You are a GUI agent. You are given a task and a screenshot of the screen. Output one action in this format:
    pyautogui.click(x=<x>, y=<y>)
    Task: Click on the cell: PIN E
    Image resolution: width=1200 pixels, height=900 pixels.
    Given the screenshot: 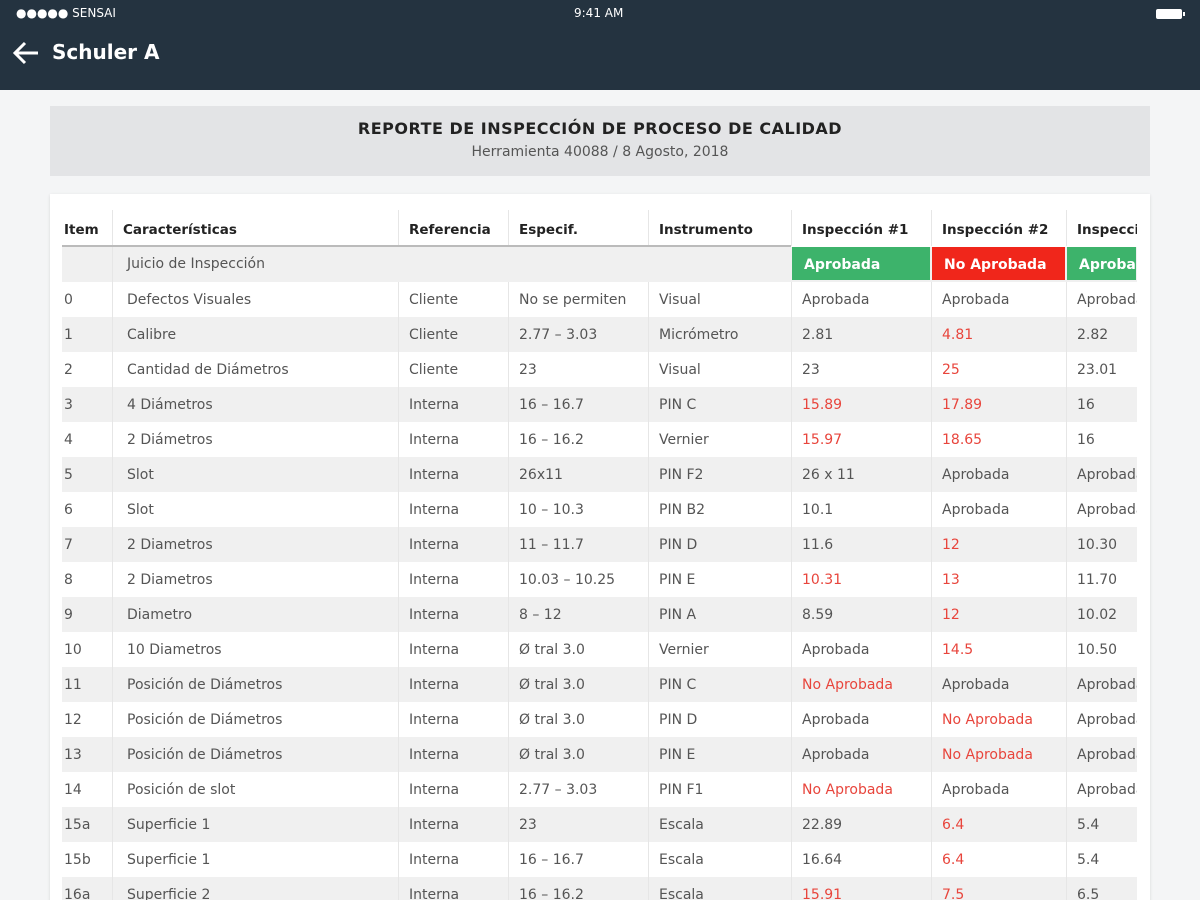 What is the action you would take?
    pyautogui.click(x=719, y=754)
    